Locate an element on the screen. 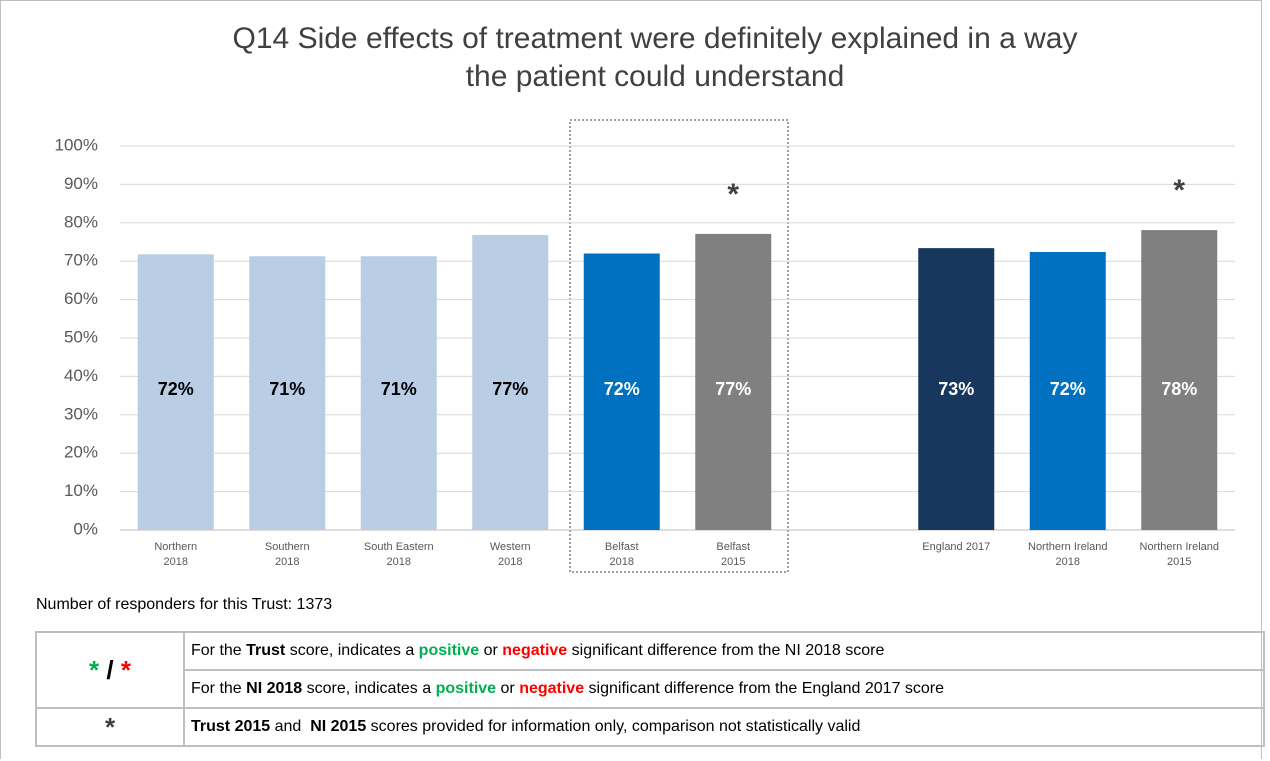 The height and width of the screenshot is (761, 1270). x-tick-label: Western is located at coordinates (510, 547).